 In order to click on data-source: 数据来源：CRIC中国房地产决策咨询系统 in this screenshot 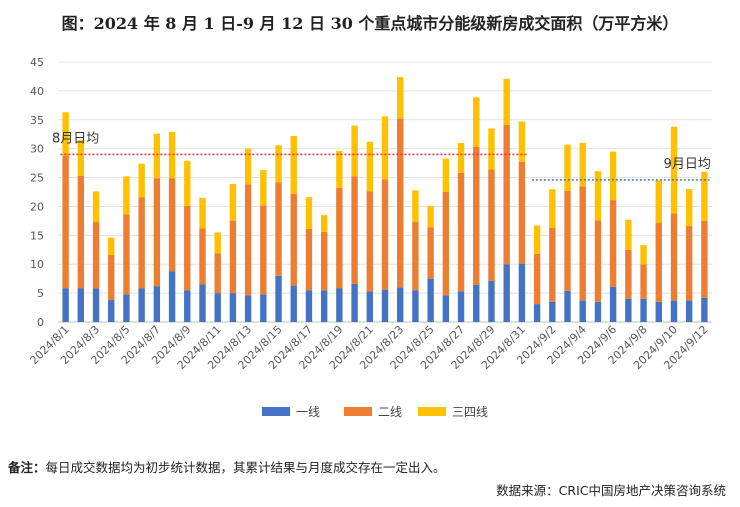, I will do `click(611, 490)`.